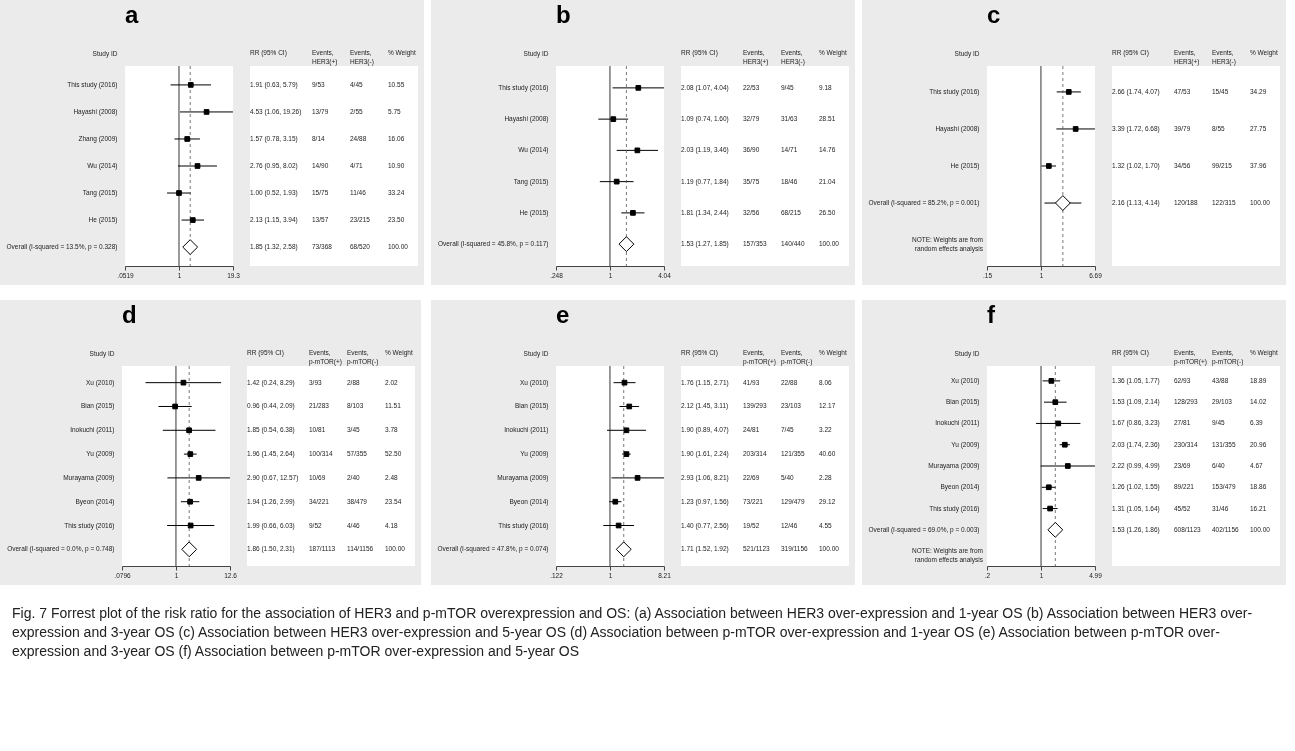 The height and width of the screenshot is (751, 1295). I want to click on chart-title: c, so click(994, 14).